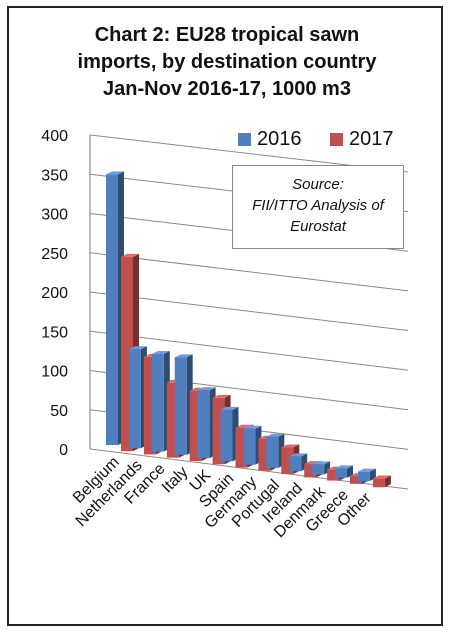  What do you see at coordinates (318, 184) in the screenshot?
I see `source-note-line-1: Source:` at bounding box center [318, 184].